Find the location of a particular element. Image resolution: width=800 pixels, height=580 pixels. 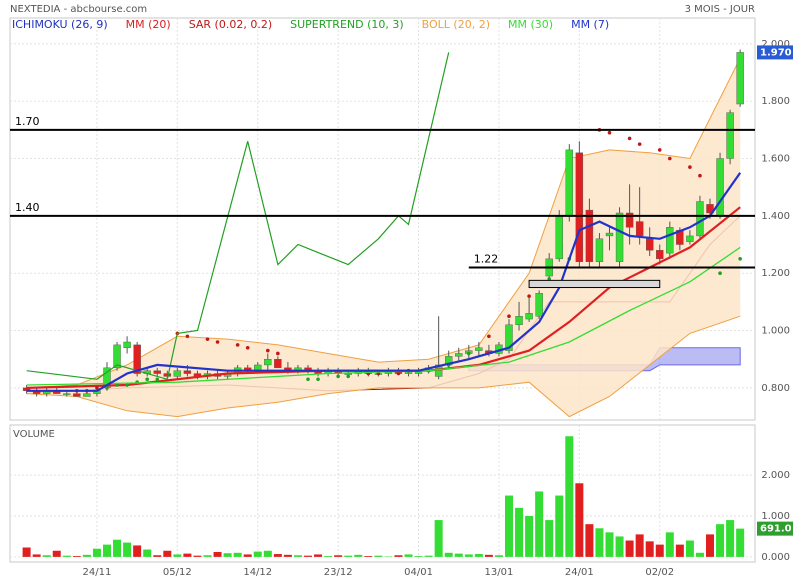

level-label: 1.70 is located at coordinates (27, 121).